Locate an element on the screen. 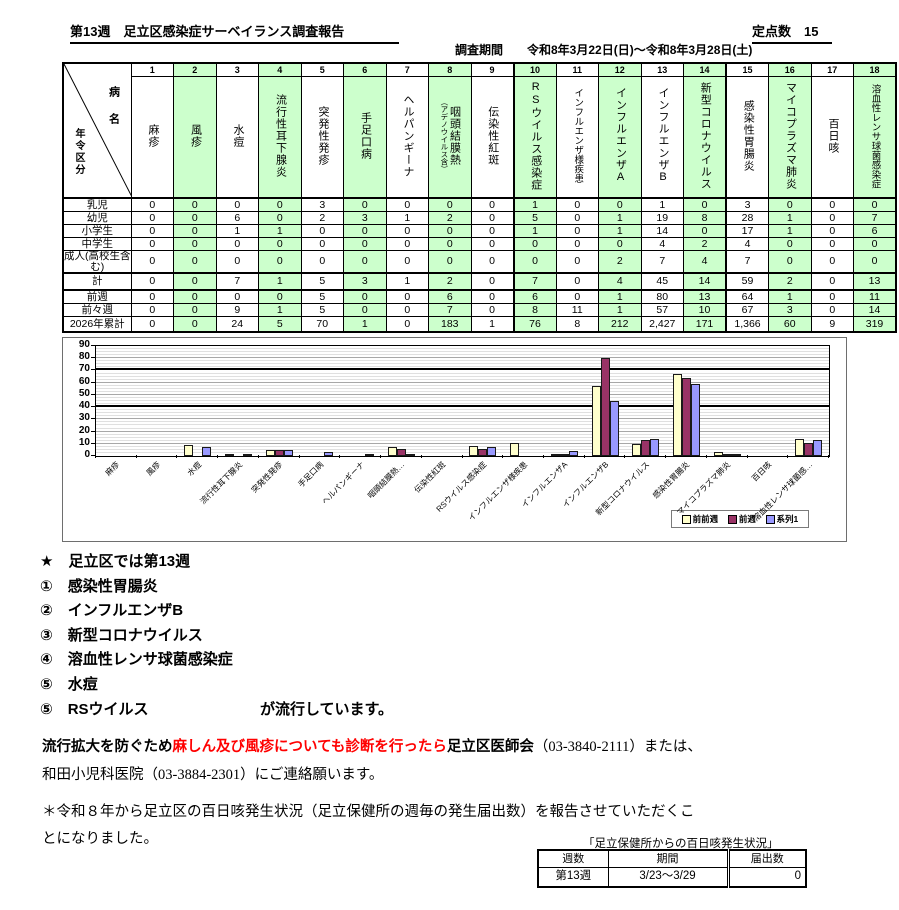 This screenshot has width=899, height=910. gridline-dark is located at coordinates (462, 369).